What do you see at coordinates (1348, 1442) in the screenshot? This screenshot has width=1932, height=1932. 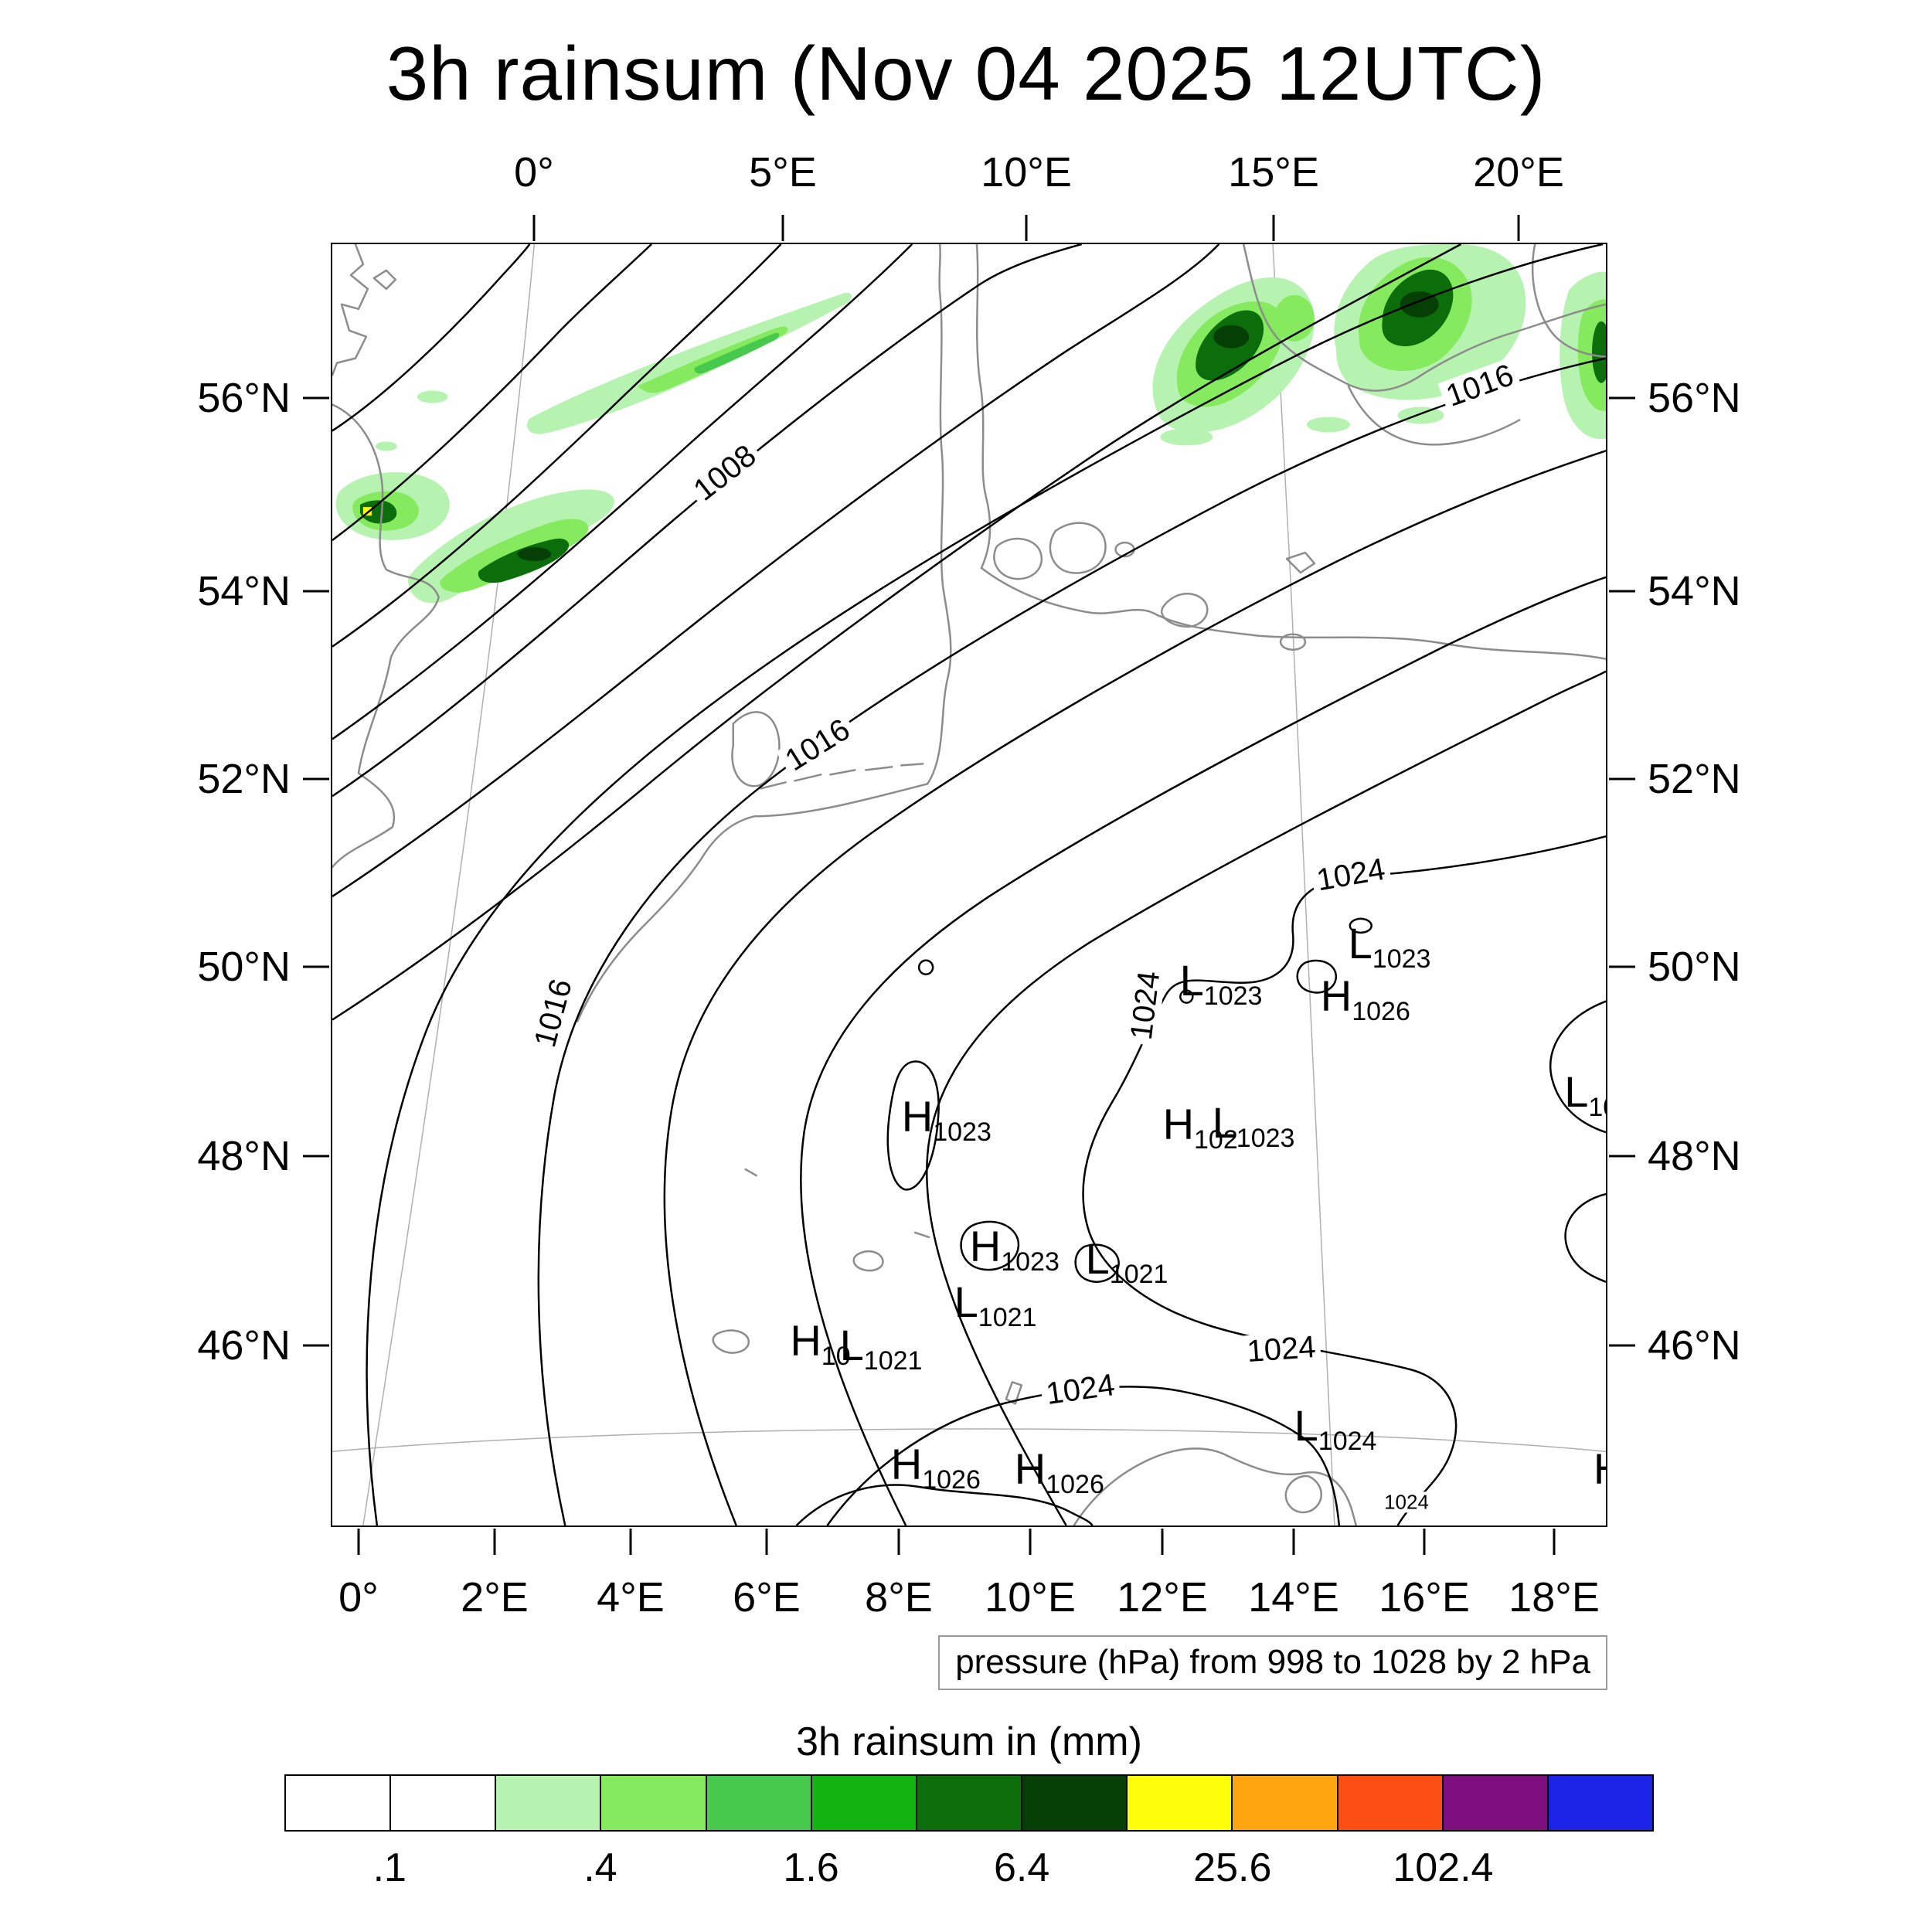 I see `pressure-center-value: 1024` at bounding box center [1348, 1442].